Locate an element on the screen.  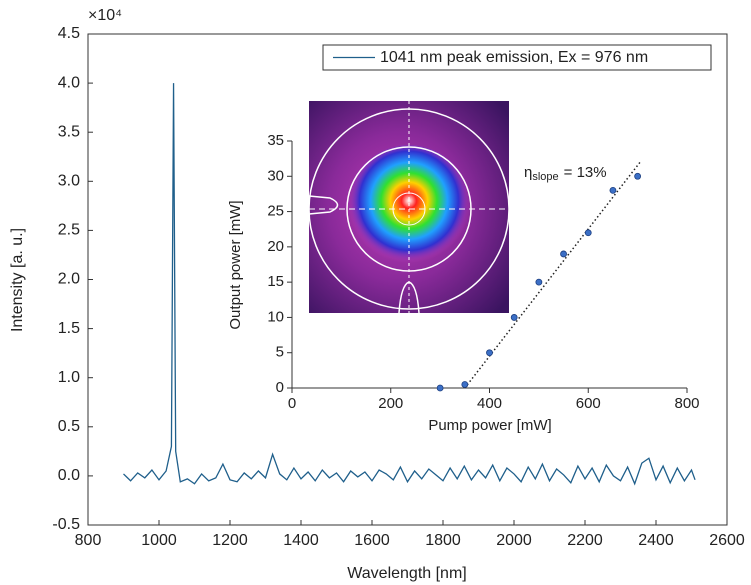
y-multiplier: ×10⁴ is located at coordinates (105, 15).